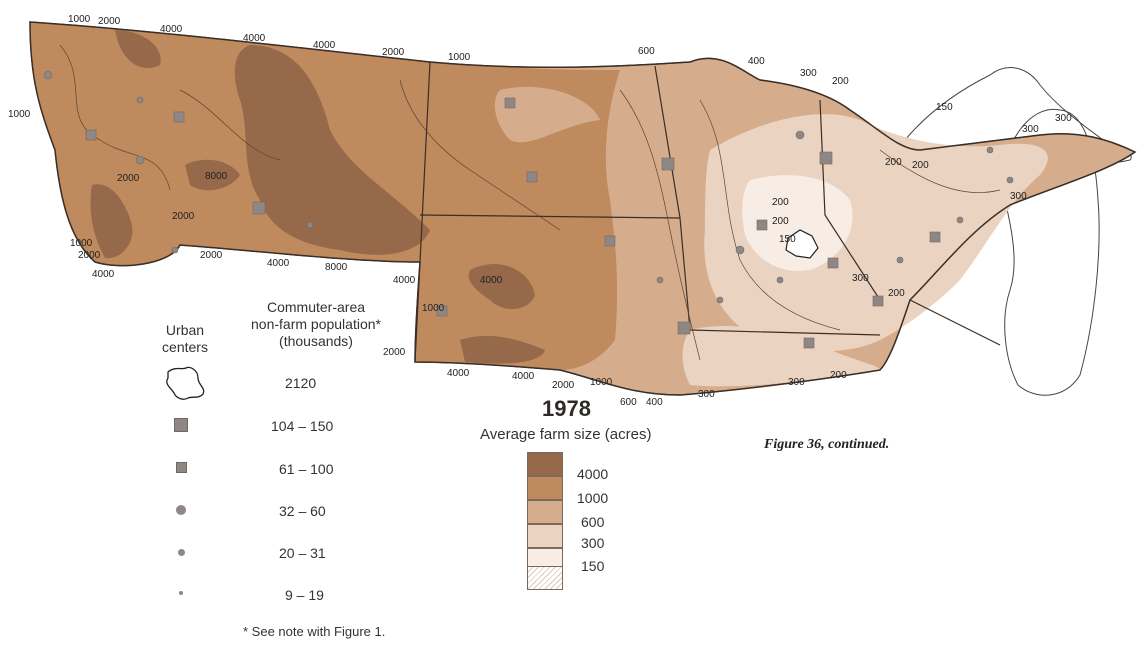  I want to click on legend-large-square-symbol, so click(181, 425).